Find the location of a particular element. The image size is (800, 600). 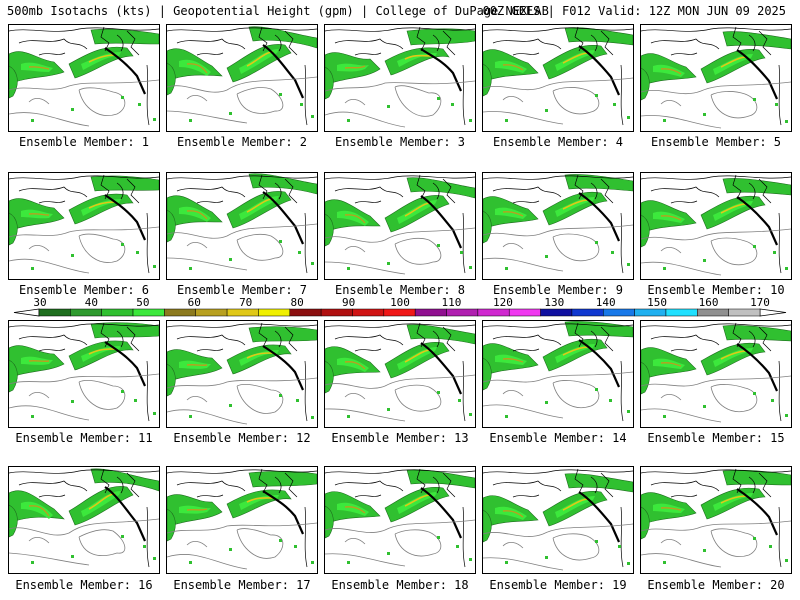

colorbar-tick-label: 40 is located at coordinates (91, 302).